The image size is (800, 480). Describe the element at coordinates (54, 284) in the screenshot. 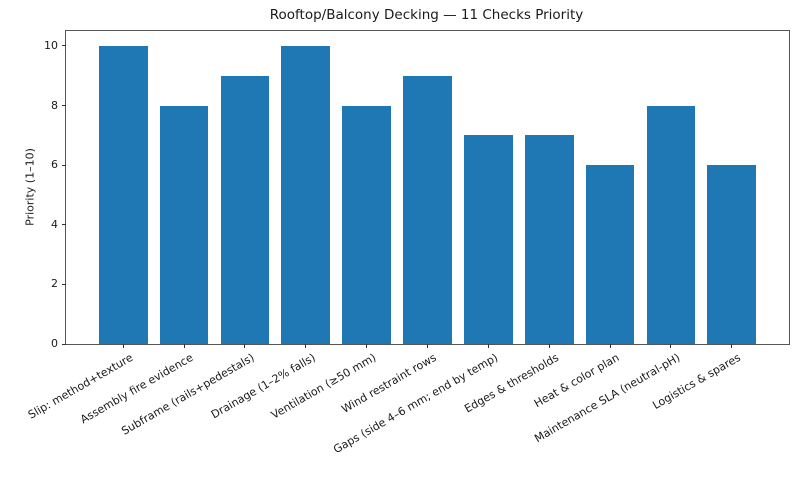

I see `y-tick-label: 2` at that location.